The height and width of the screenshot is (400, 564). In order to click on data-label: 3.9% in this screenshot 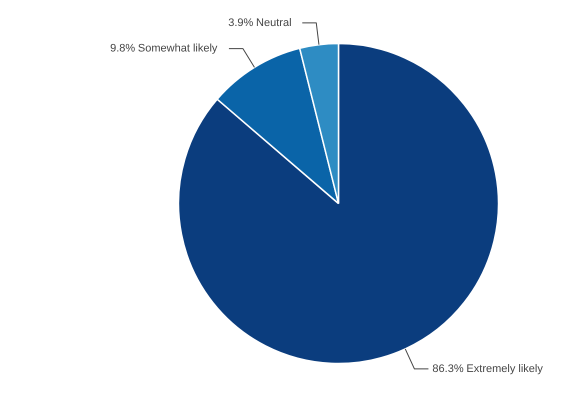, I will do `click(241, 22)`.